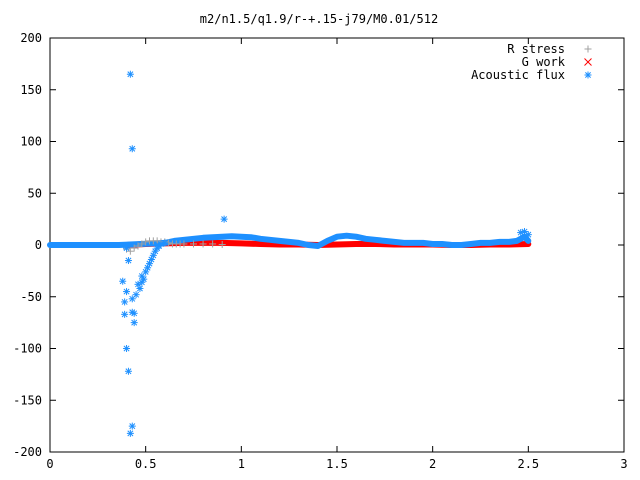  I want to click on legend-entry: R stress, so click(549, 49).